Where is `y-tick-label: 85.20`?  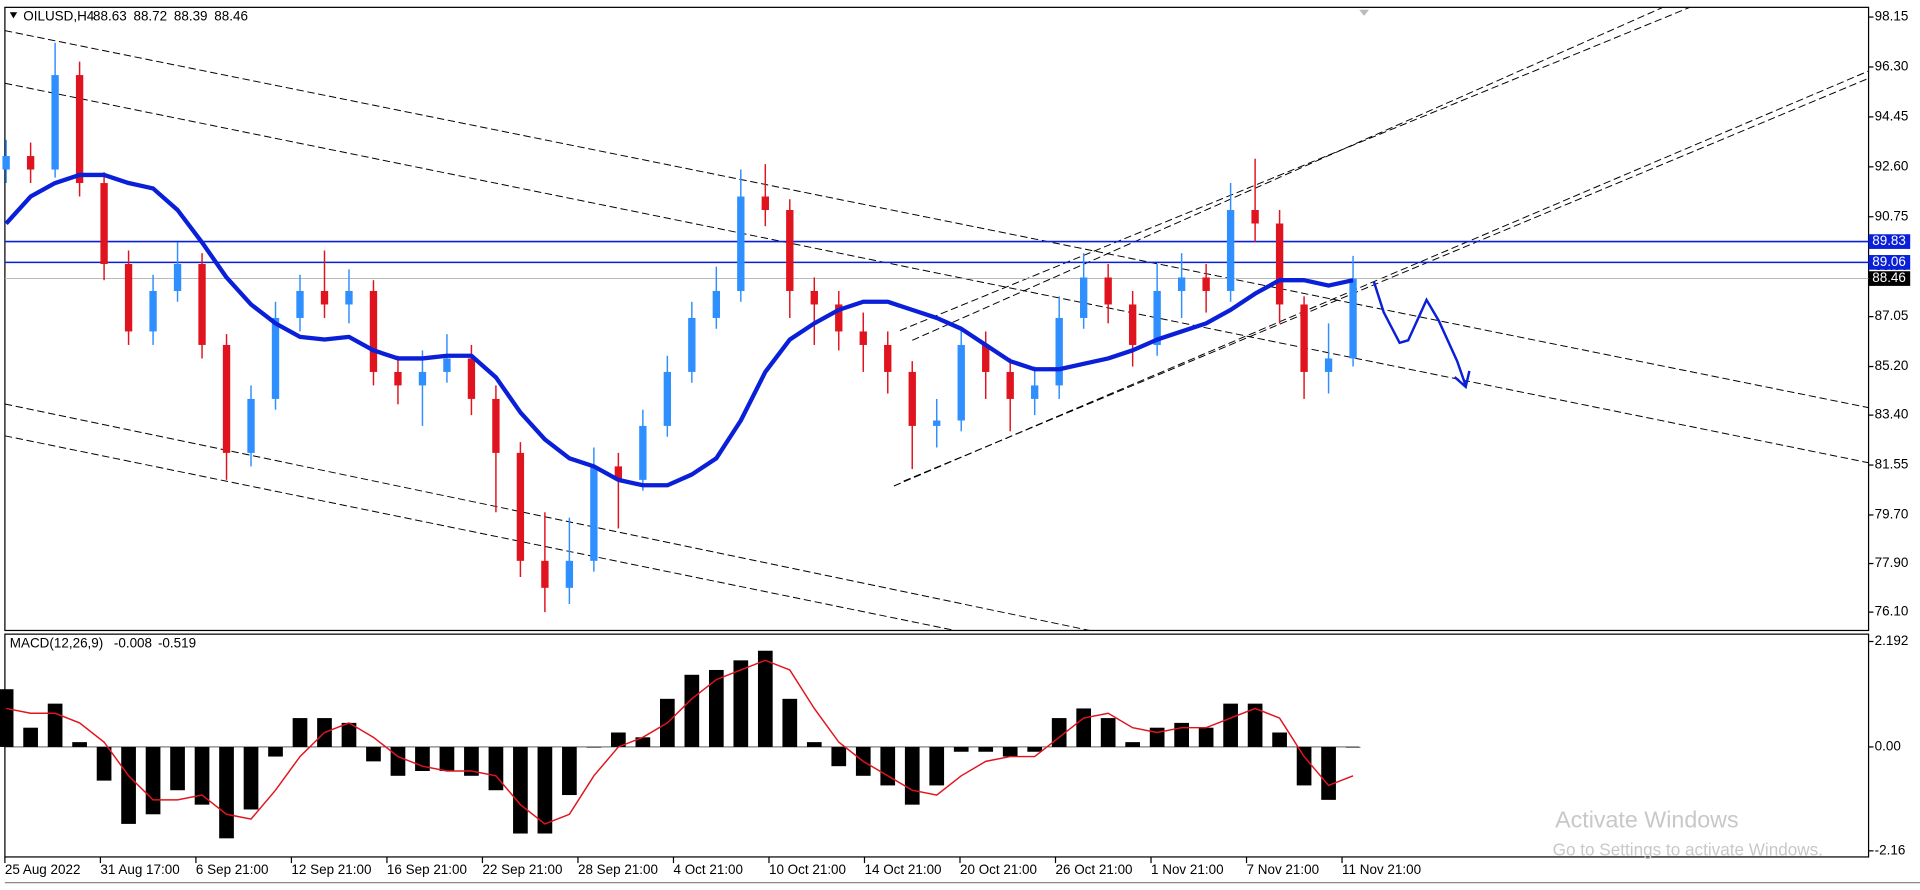
y-tick-label: 85.20 is located at coordinates (1892, 365).